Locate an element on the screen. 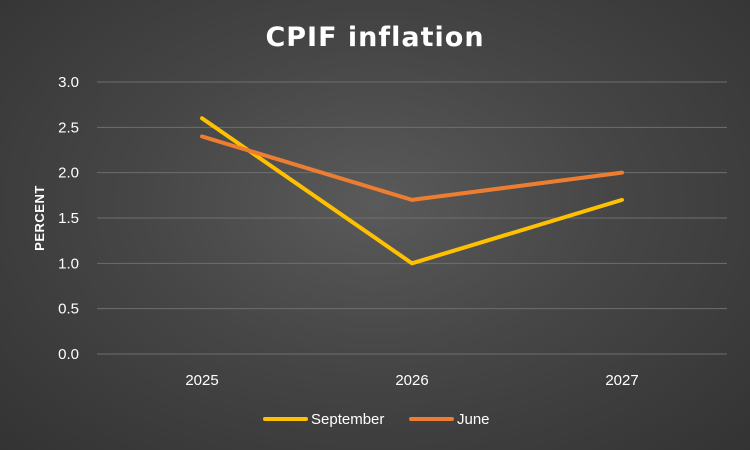  series-line-june is located at coordinates (412, 168).